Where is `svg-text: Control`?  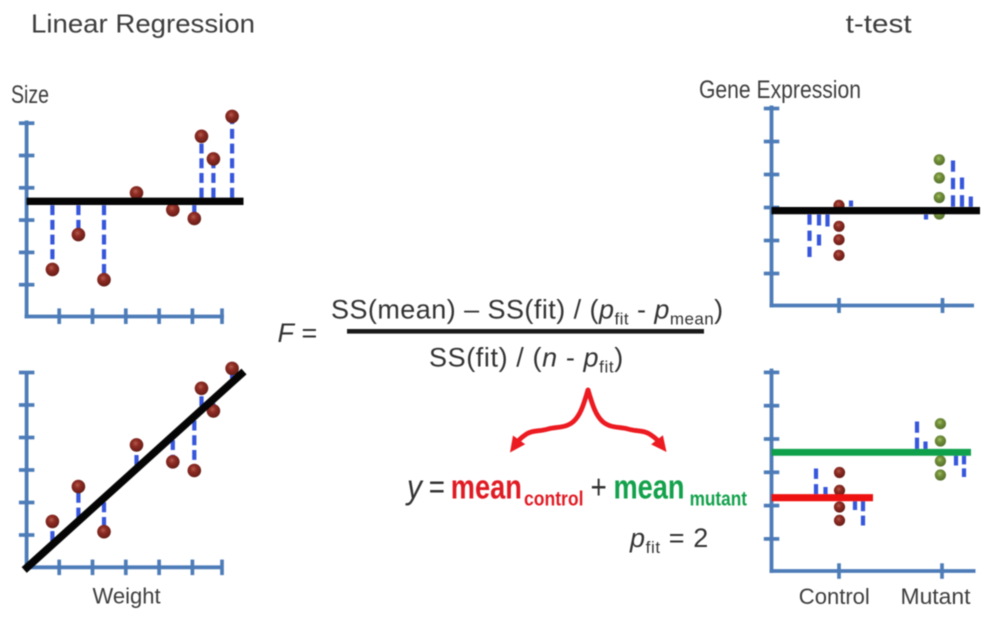
svg-text: Control is located at coordinates (834, 596).